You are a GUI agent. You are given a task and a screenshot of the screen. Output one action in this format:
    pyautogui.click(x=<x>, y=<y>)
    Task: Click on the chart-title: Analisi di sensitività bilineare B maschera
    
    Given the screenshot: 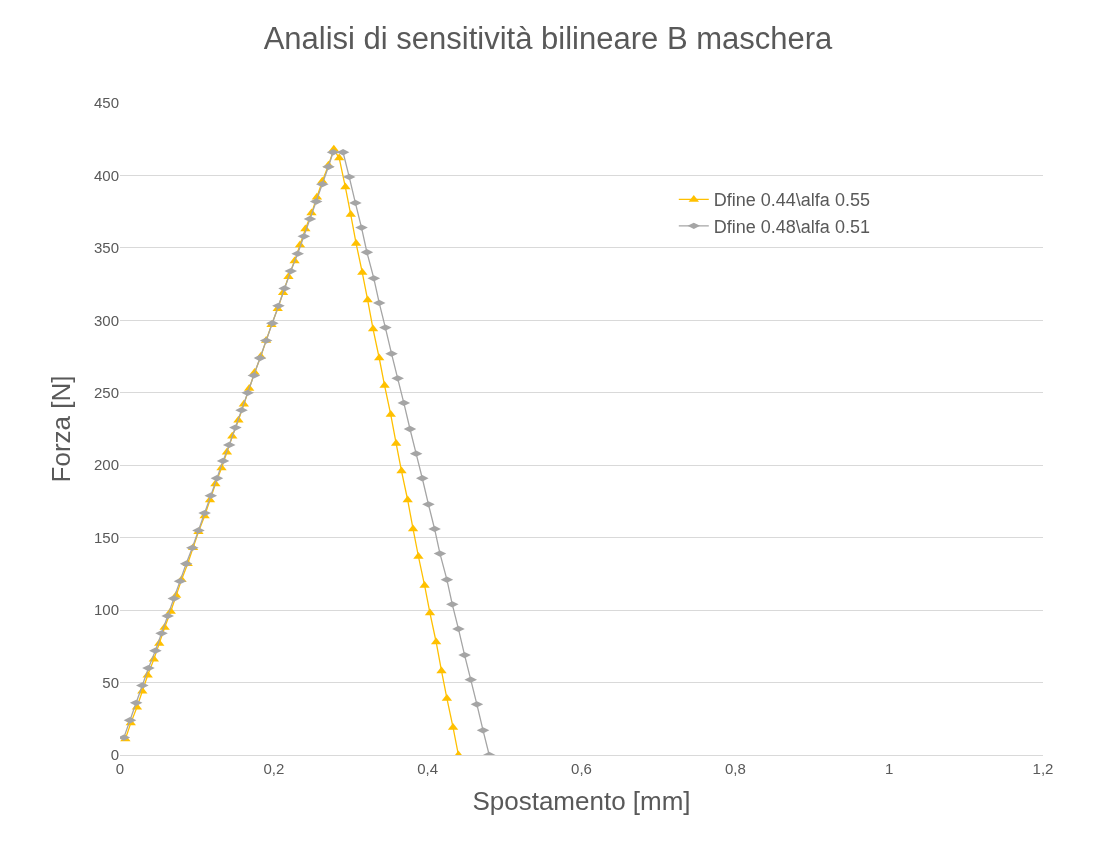 What is the action you would take?
    pyautogui.click(x=548, y=39)
    